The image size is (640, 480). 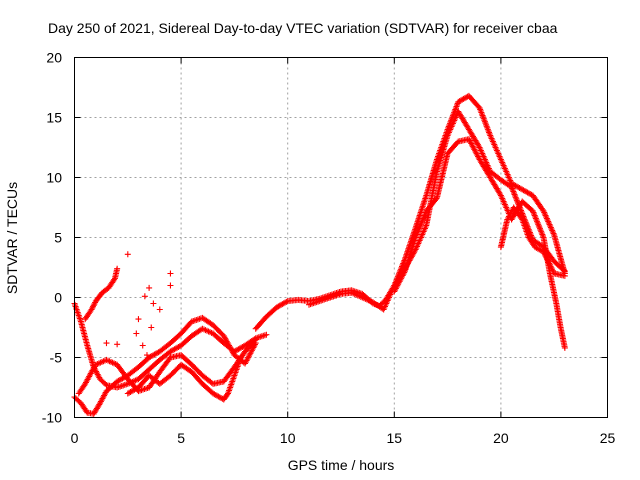 What do you see at coordinates (12, 238) in the screenshot?
I see `y-axis-label: SDTVAR / TECUs` at bounding box center [12, 238].